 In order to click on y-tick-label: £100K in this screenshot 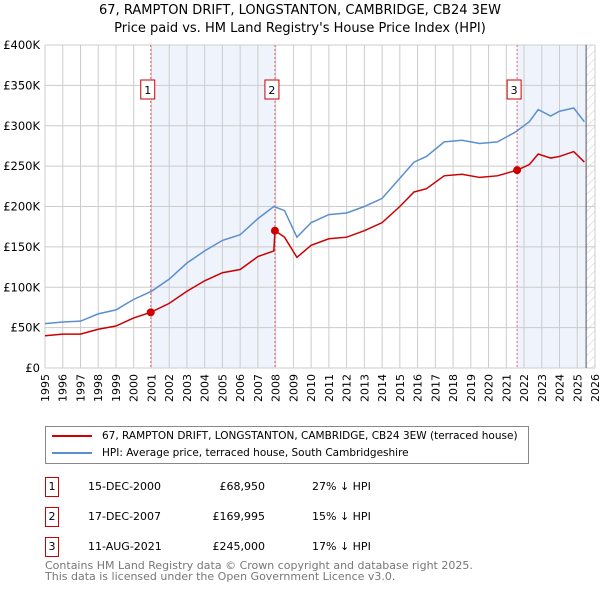, I will do `click(21, 287)`.